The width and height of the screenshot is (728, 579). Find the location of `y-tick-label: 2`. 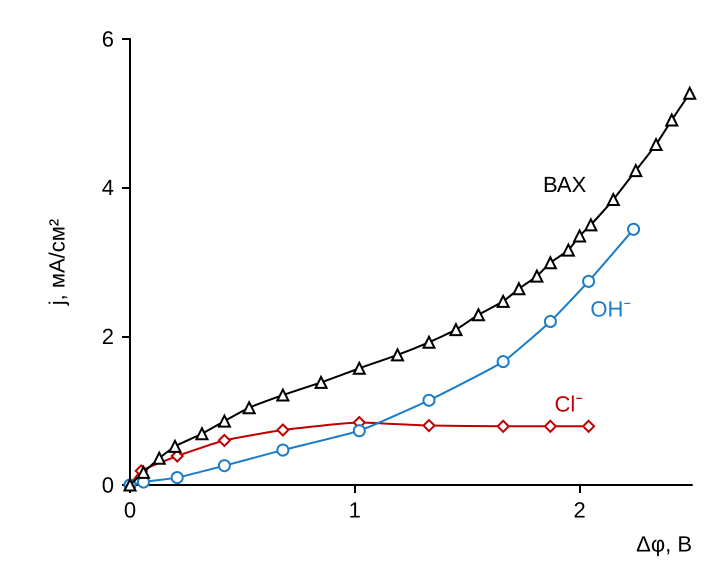

y-tick-label: 2 is located at coordinates (108, 336).